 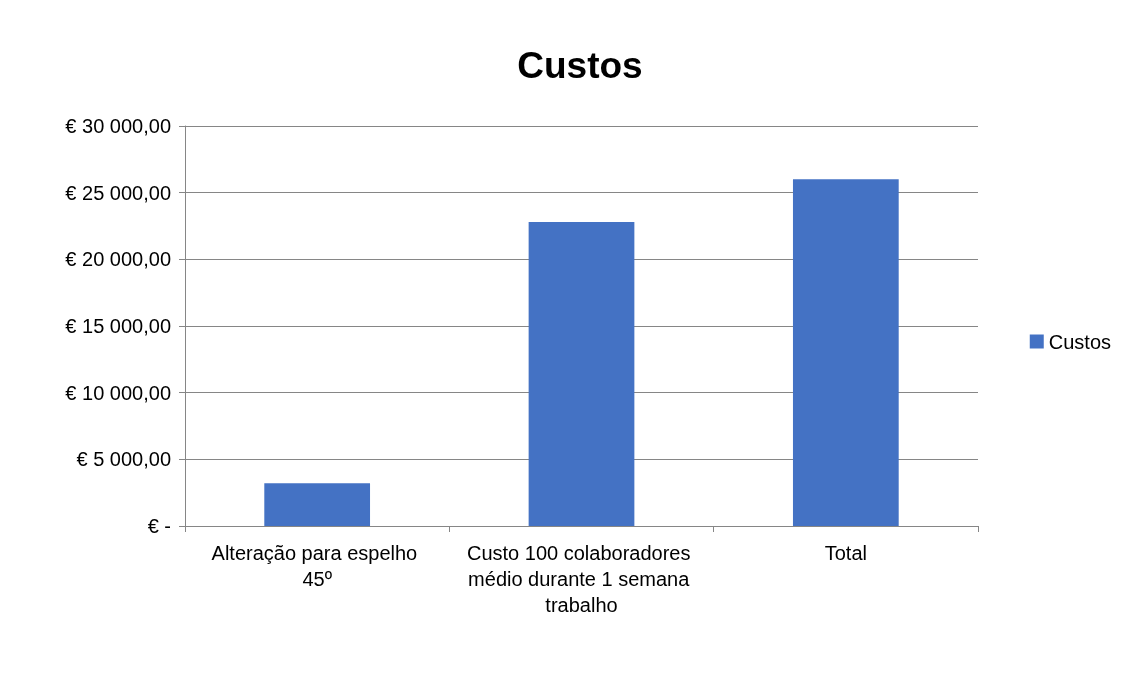 I want to click on y-tick-label: € 20 000,00, so click(x=118, y=259).